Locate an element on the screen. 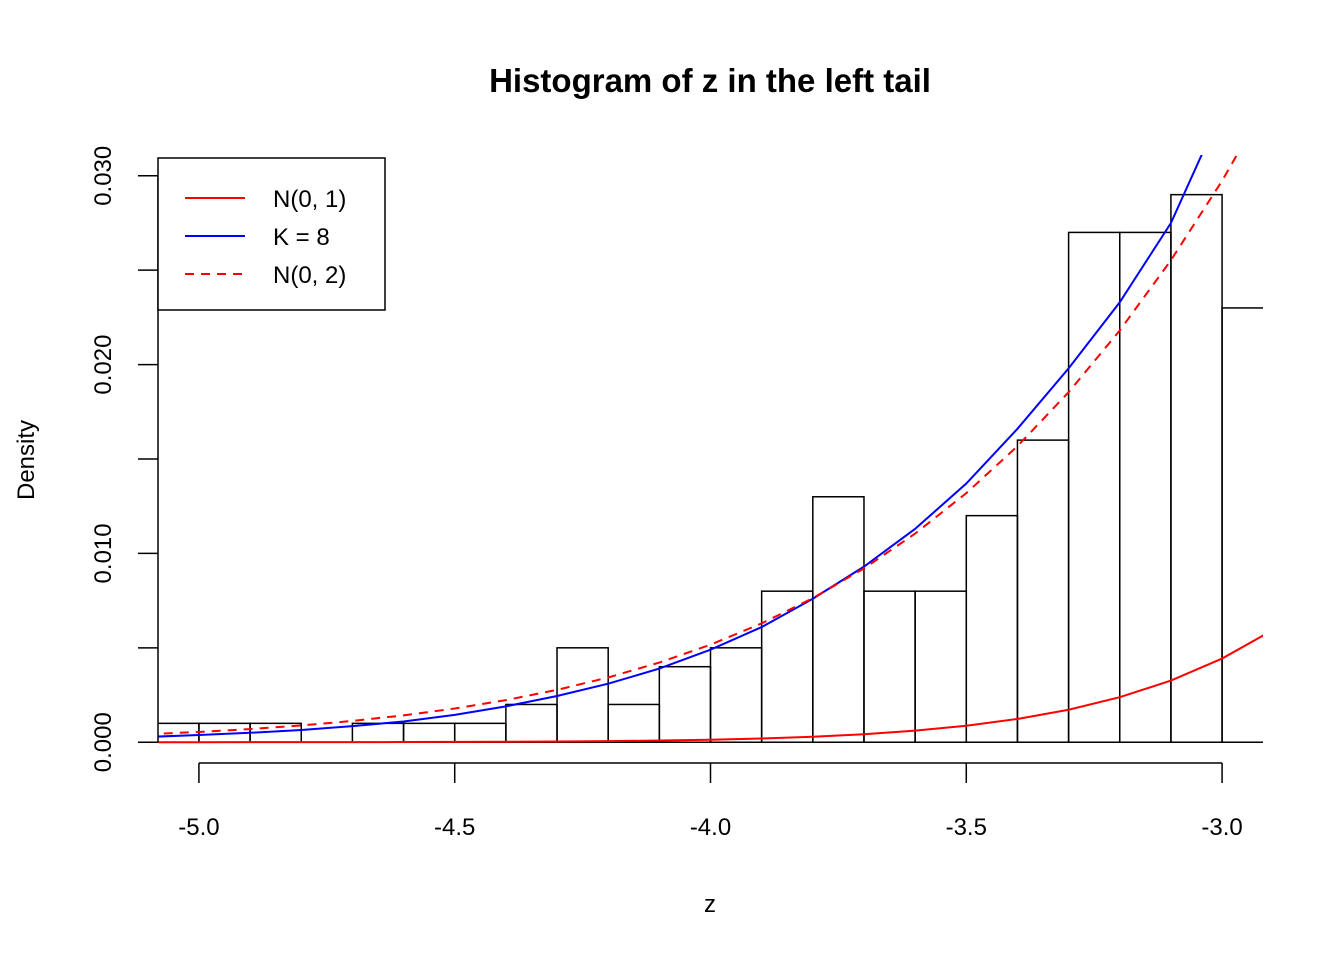 The height and width of the screenshot is (965, 1344). chart-title: Histogram of z in the left tail is located at coordinates (710, 80).